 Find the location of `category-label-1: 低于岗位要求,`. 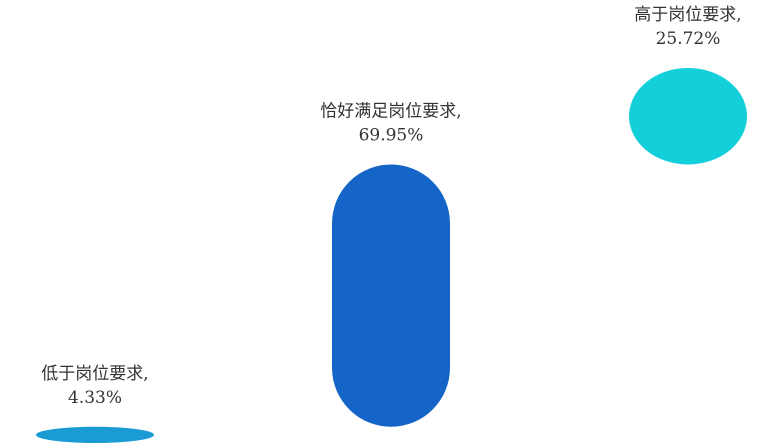

category-label-1: 低于岗位要求, is located at coordinates (94, 374).